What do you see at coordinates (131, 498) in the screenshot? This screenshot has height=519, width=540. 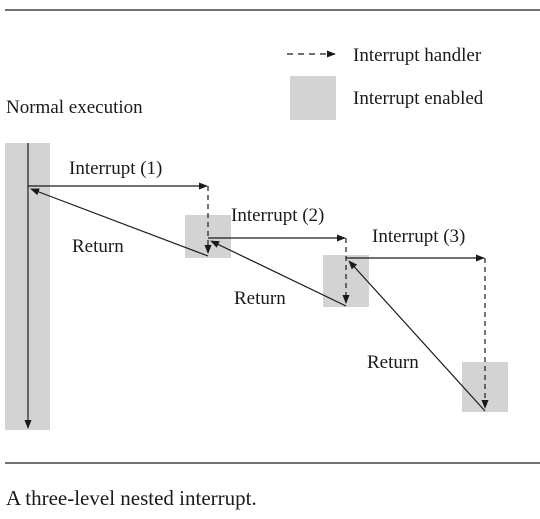 I see `figure-caption: A three-level nested interrupt.` at bounding box center [131, 498].